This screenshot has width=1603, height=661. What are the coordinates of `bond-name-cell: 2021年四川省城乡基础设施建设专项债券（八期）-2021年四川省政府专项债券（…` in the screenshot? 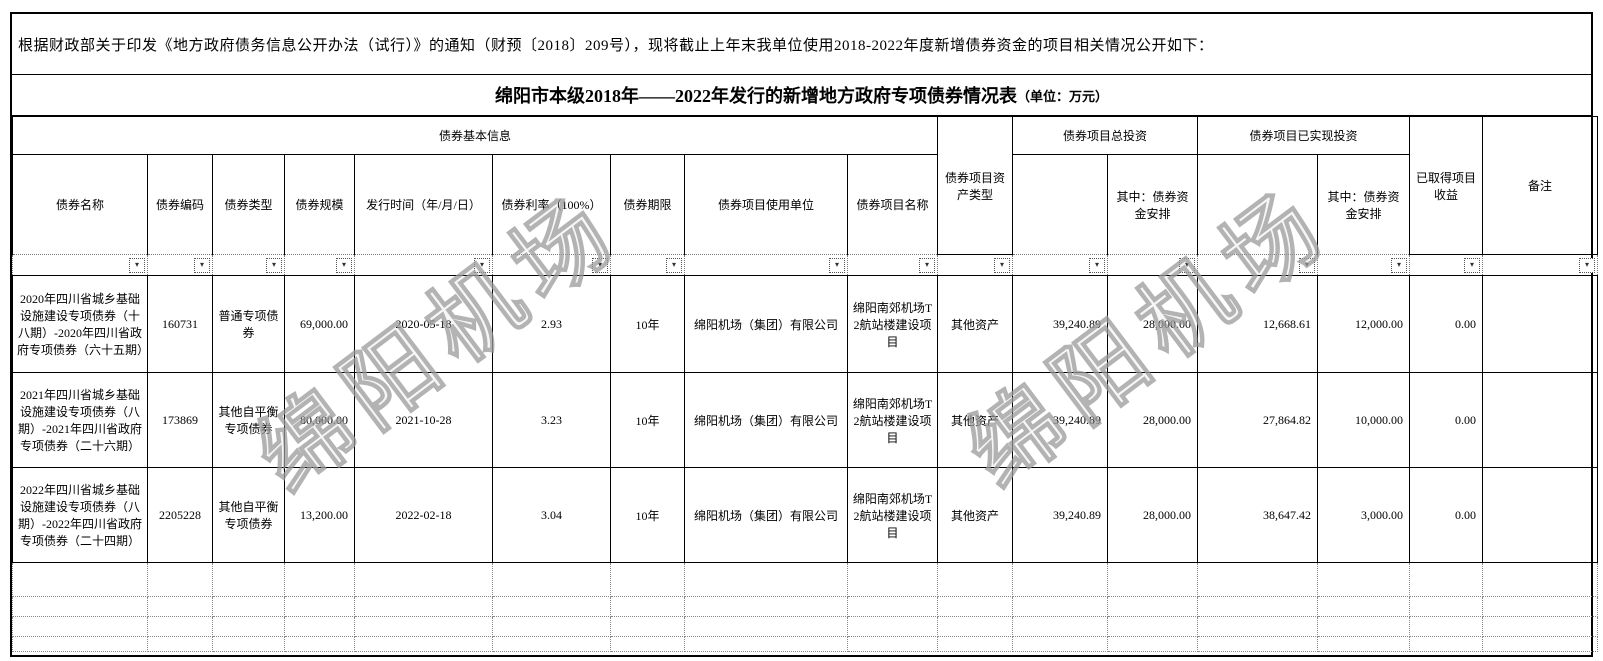 It's located at (80, 420).